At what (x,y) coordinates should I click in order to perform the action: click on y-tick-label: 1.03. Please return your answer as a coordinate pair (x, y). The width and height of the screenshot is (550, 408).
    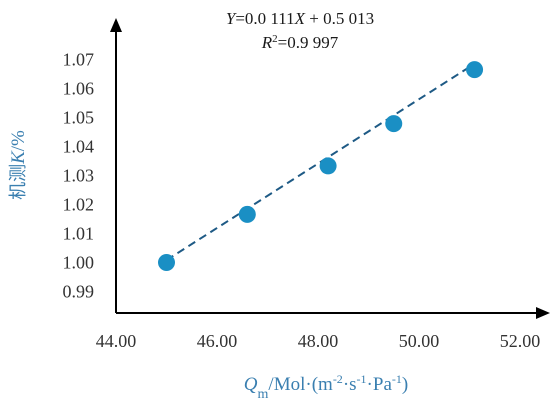
    Looking at the image, I should click on (79, 176).